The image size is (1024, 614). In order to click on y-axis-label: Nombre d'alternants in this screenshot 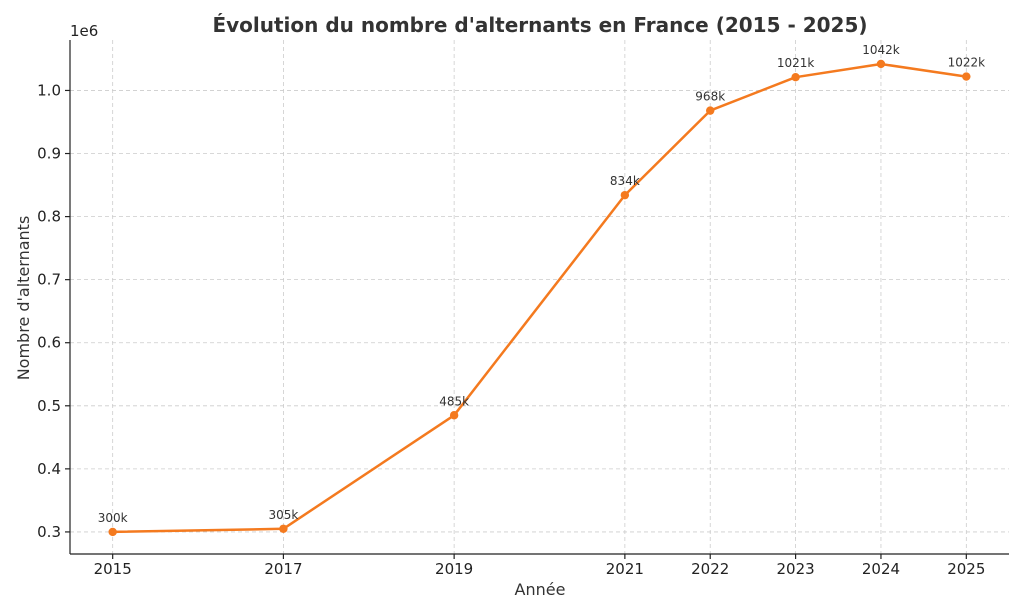, I will do `click(23, 298)`.